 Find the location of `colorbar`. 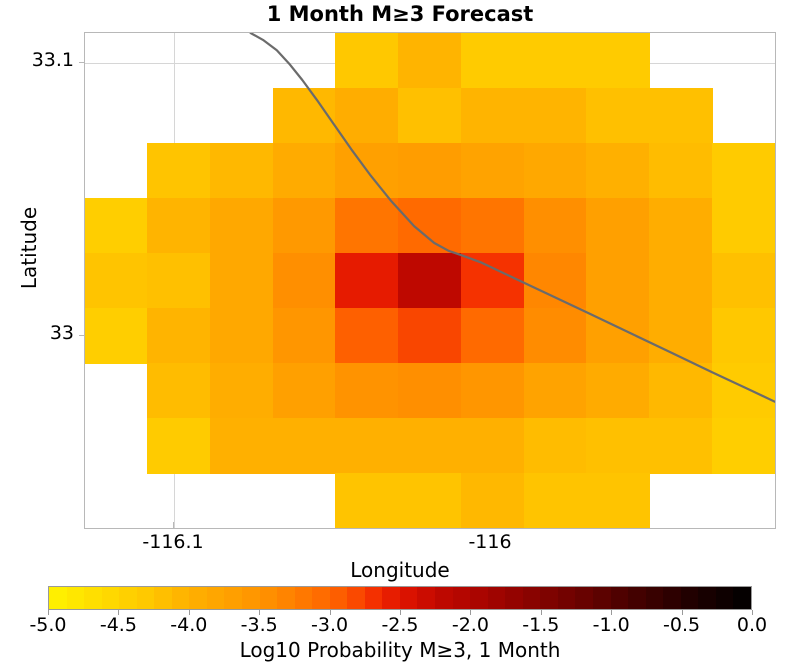

colorbar is located at coordinates (400, 598).